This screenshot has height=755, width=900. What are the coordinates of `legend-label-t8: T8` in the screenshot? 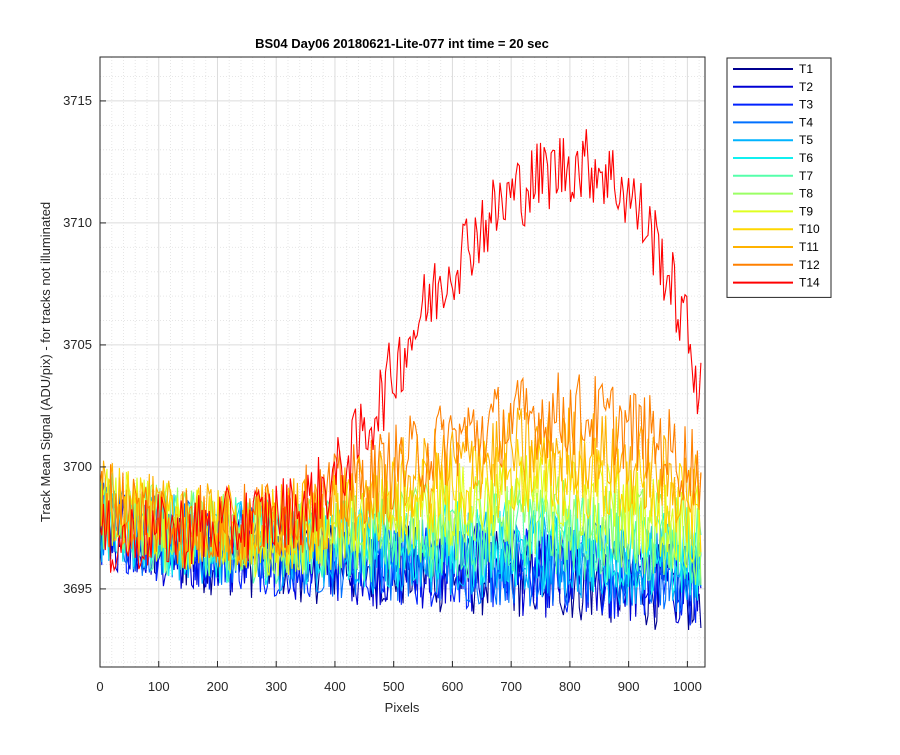 It's located at (806, 194).